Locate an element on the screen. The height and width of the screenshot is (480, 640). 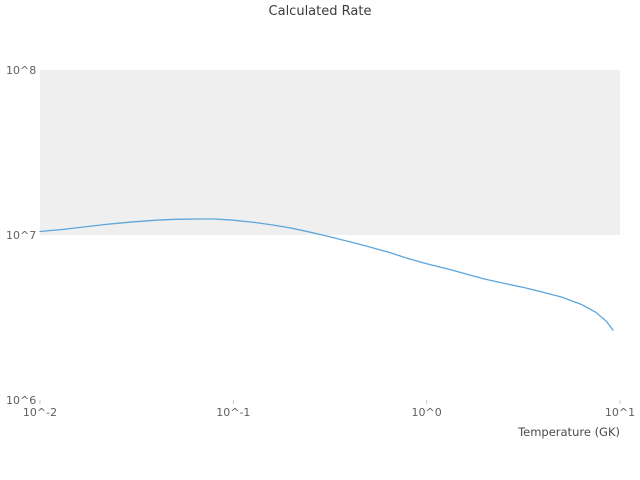
x-tick-label: 10^0 is located at coordinates (427, 412).